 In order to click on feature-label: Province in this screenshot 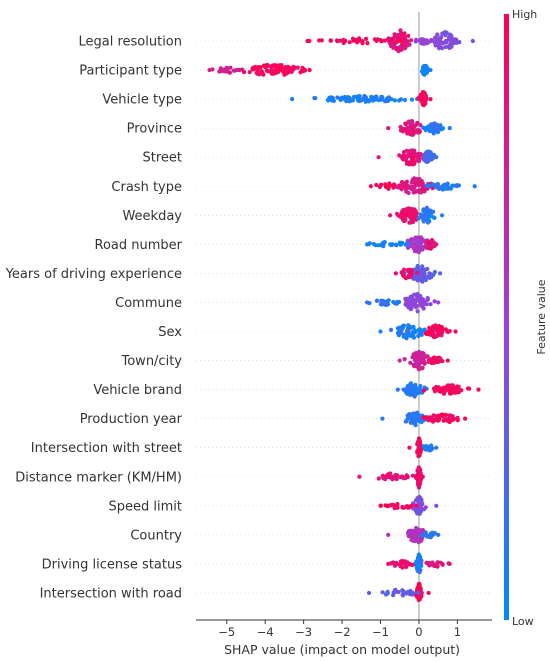, I will do `click(154, 129)`.